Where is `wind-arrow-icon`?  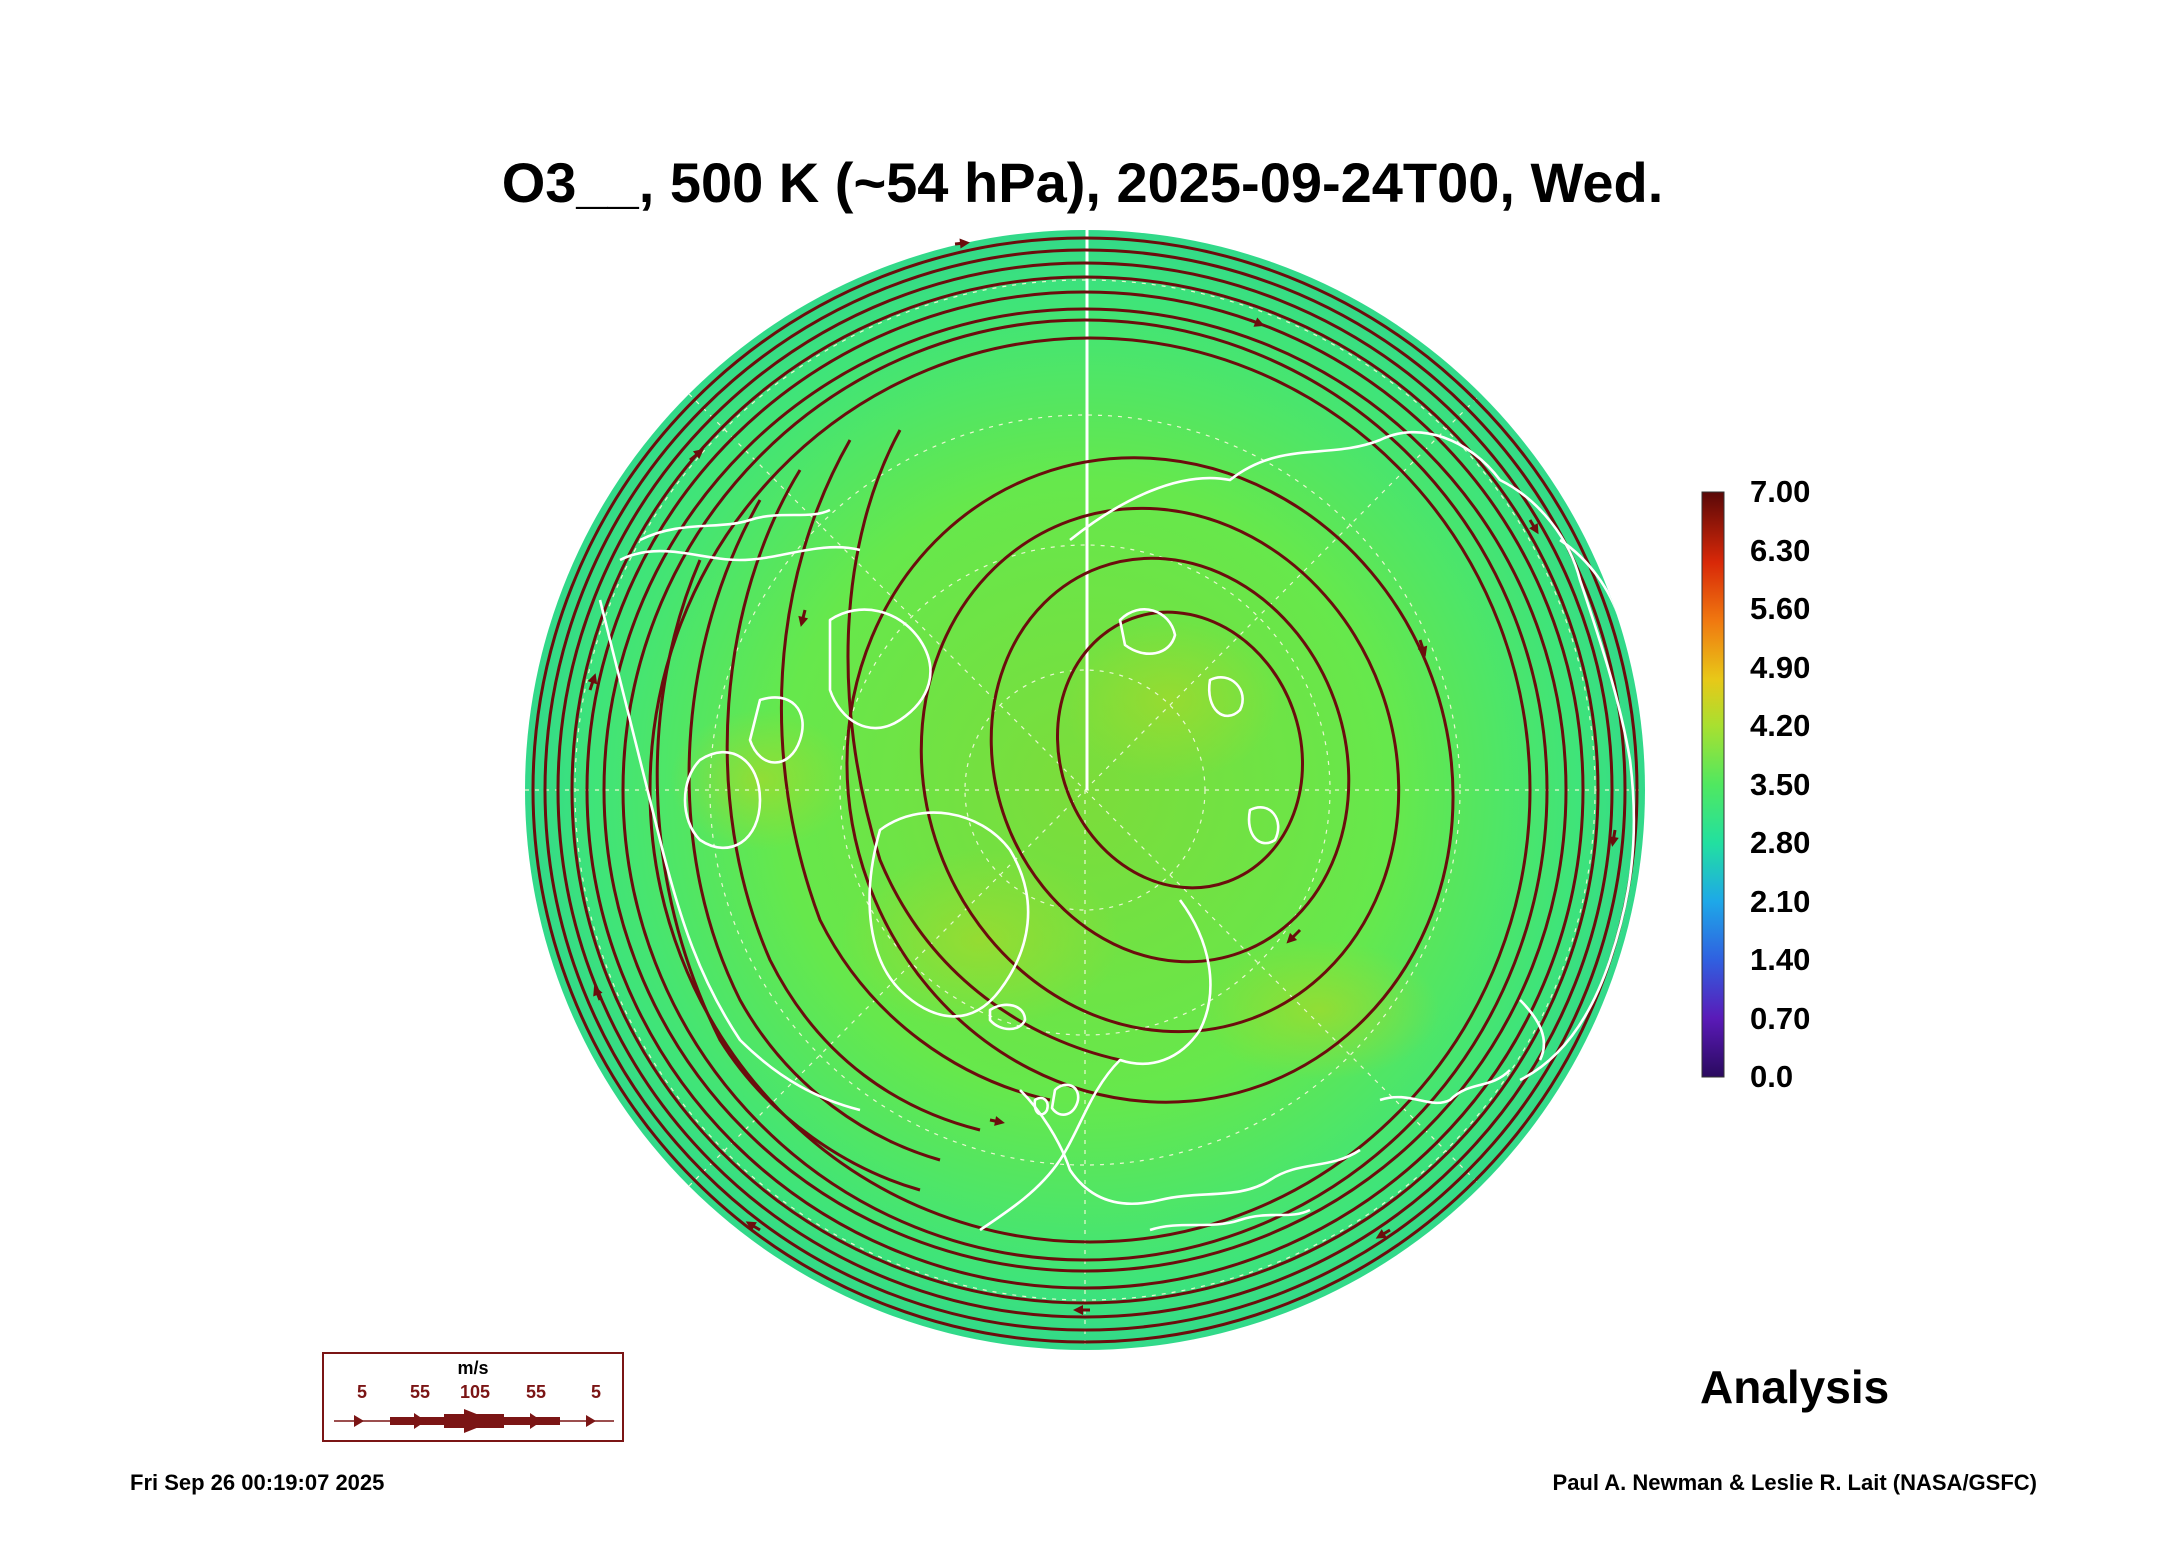
wind-arrow-icon is located at coordinates (474, 1421).